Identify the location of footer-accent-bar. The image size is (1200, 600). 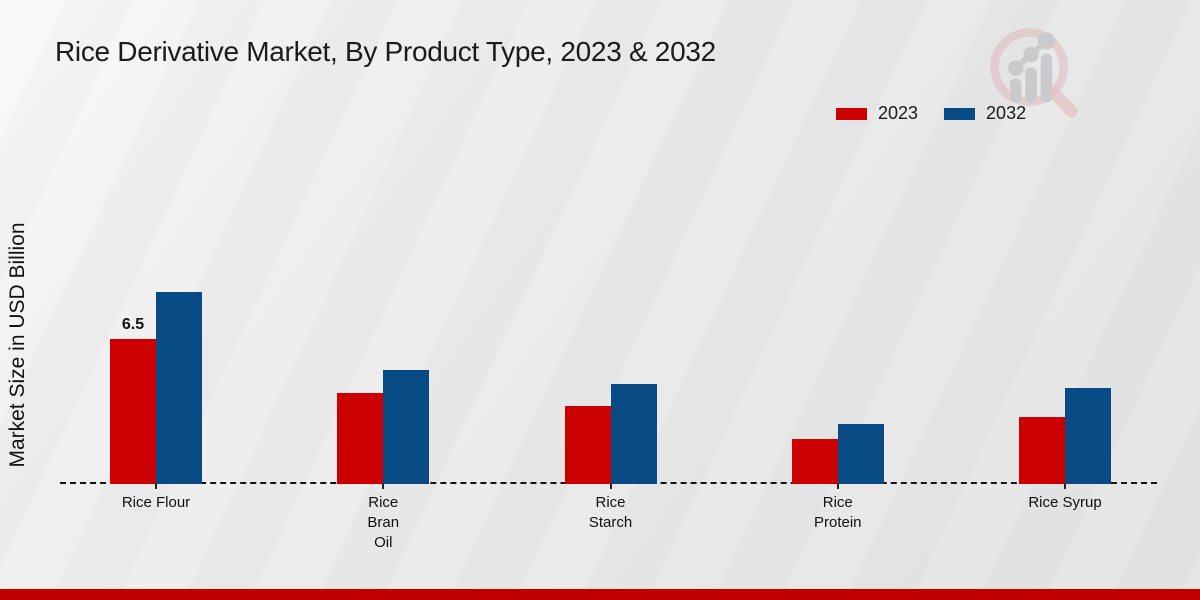
(600, 594).